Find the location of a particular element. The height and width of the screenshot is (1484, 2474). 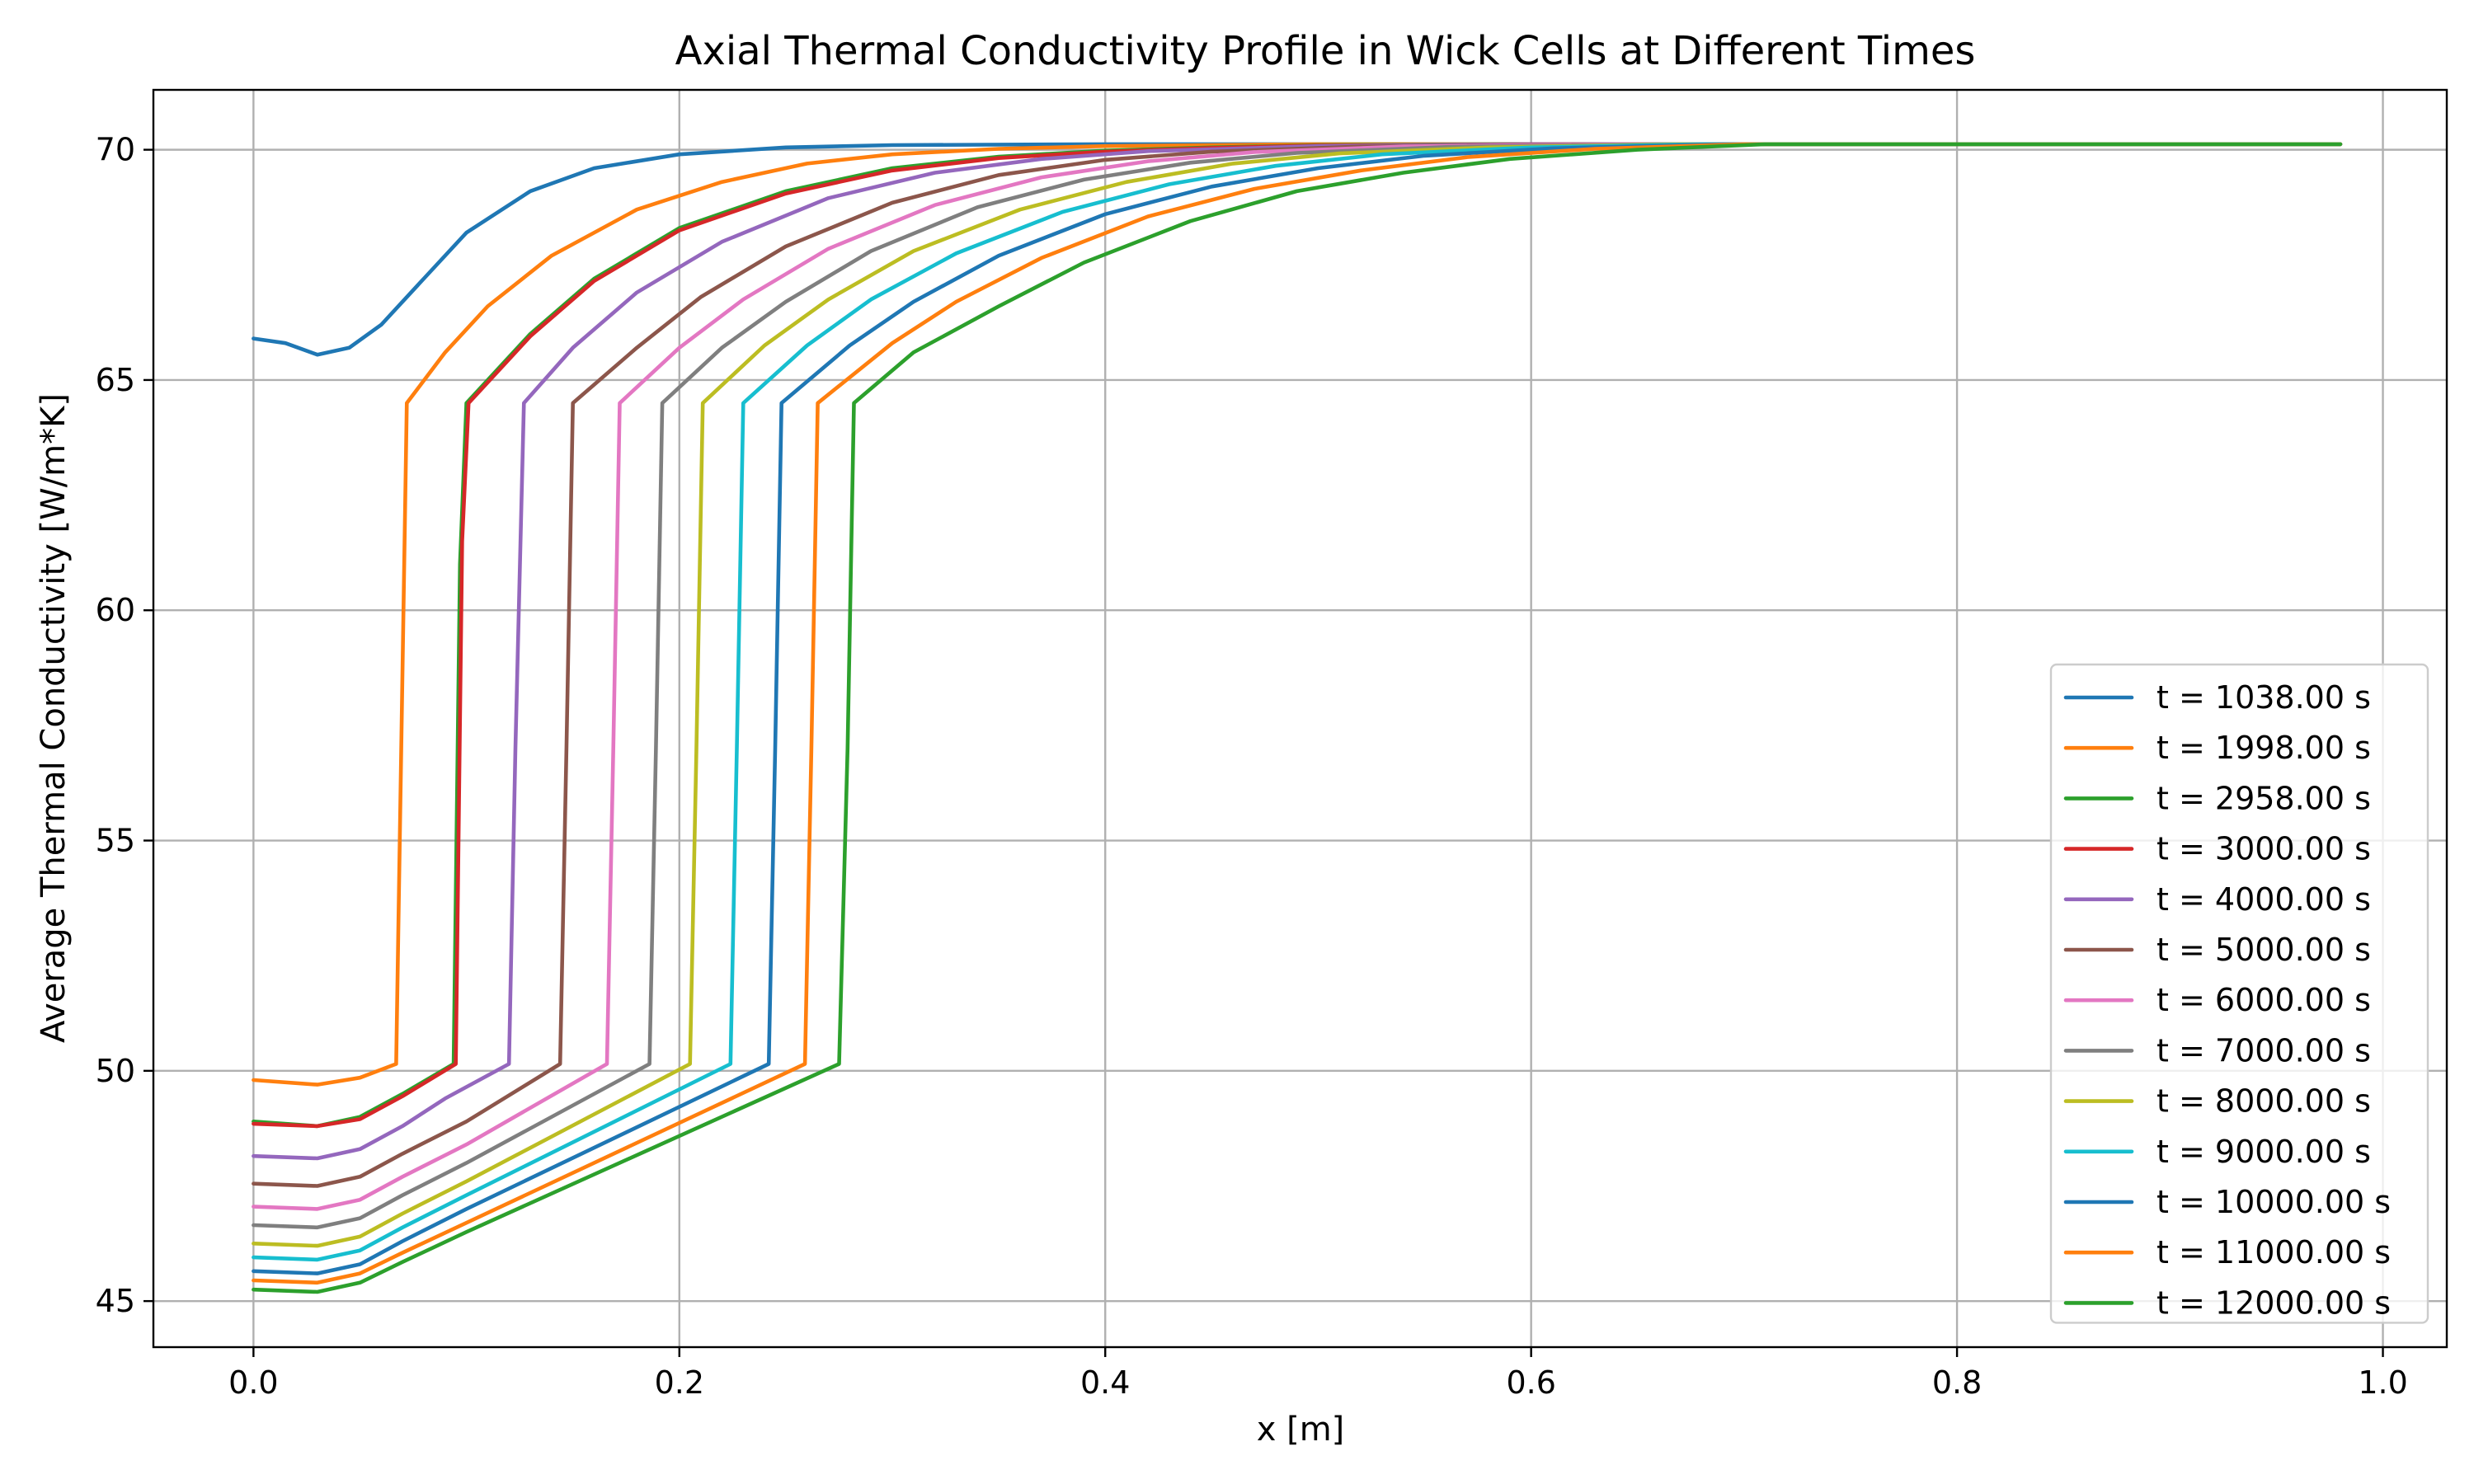

y-axis-label: Average Thermal Conductivity [W/m*K] is located at coordinates (54, 718).